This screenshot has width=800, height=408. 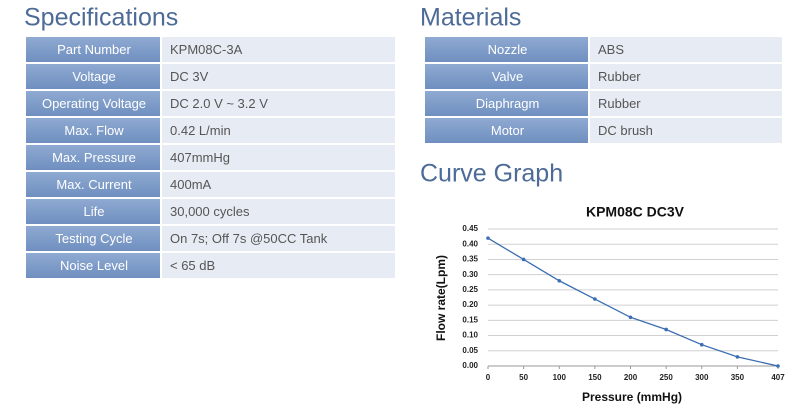 I want to click on value-text: 400mA, so click(x=191, y=184).